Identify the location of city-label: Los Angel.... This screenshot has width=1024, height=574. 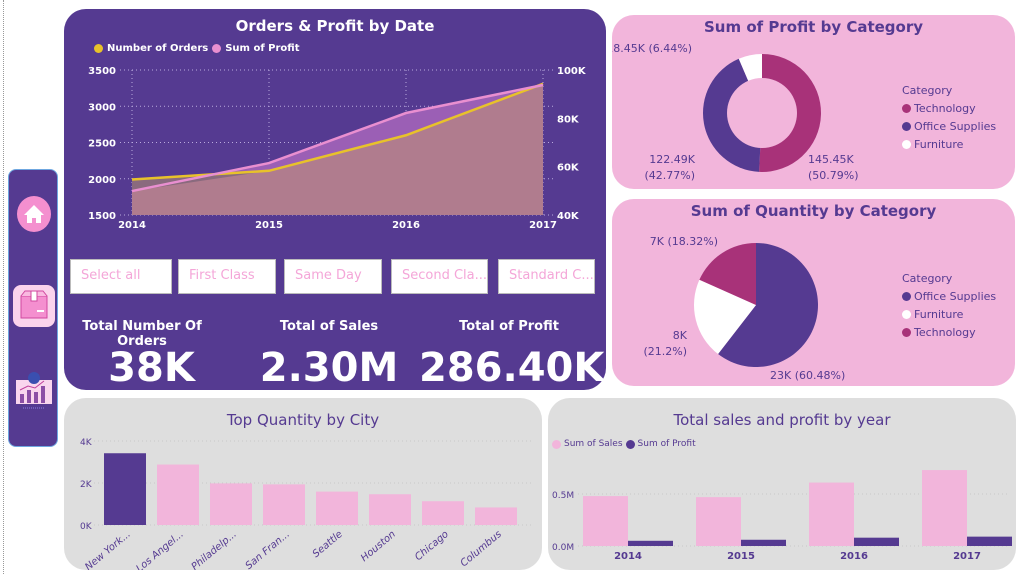
(160, 549).